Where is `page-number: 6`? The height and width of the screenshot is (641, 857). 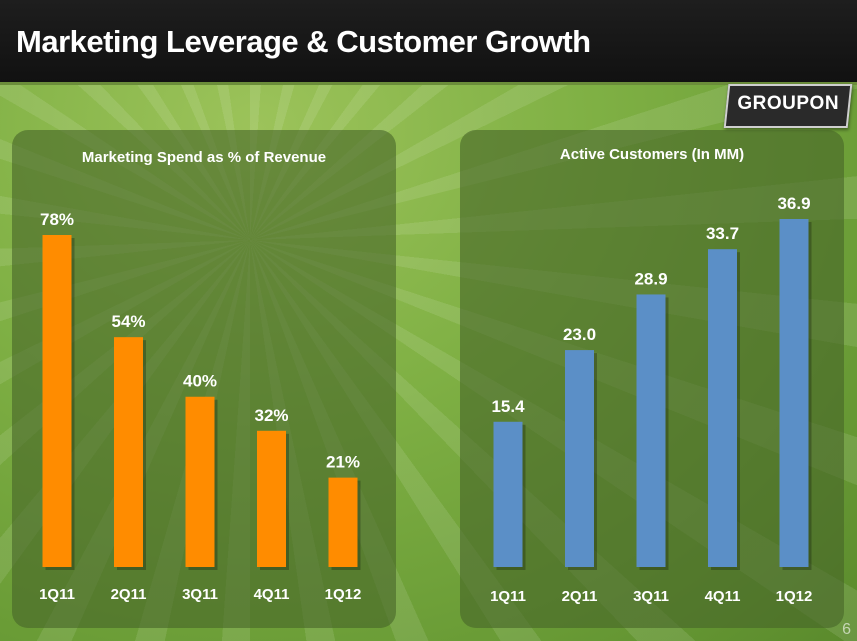 page-number: 6 is located at coordinates (846, 629).